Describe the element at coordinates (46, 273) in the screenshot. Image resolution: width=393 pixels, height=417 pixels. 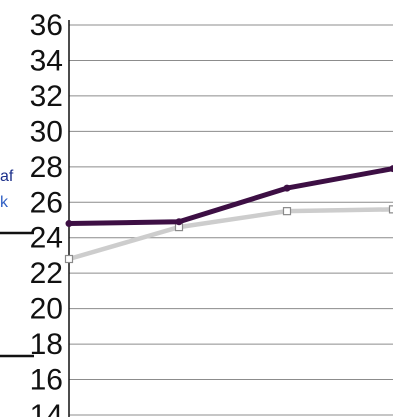
I see `y-tick-label: 22` at that location.